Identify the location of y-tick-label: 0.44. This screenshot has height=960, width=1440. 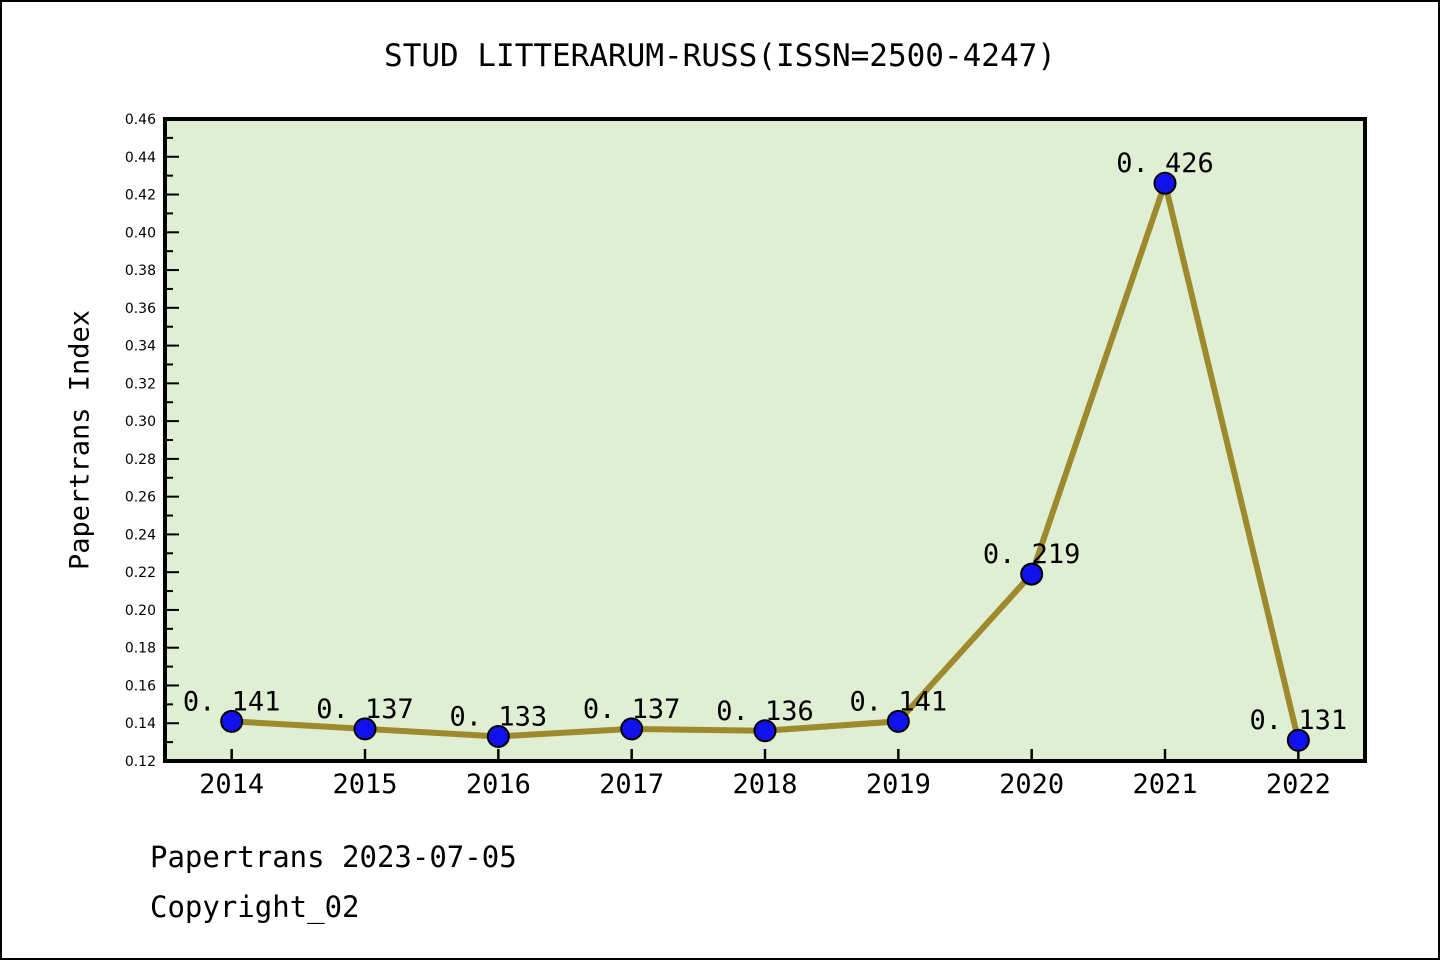
(140, 158).